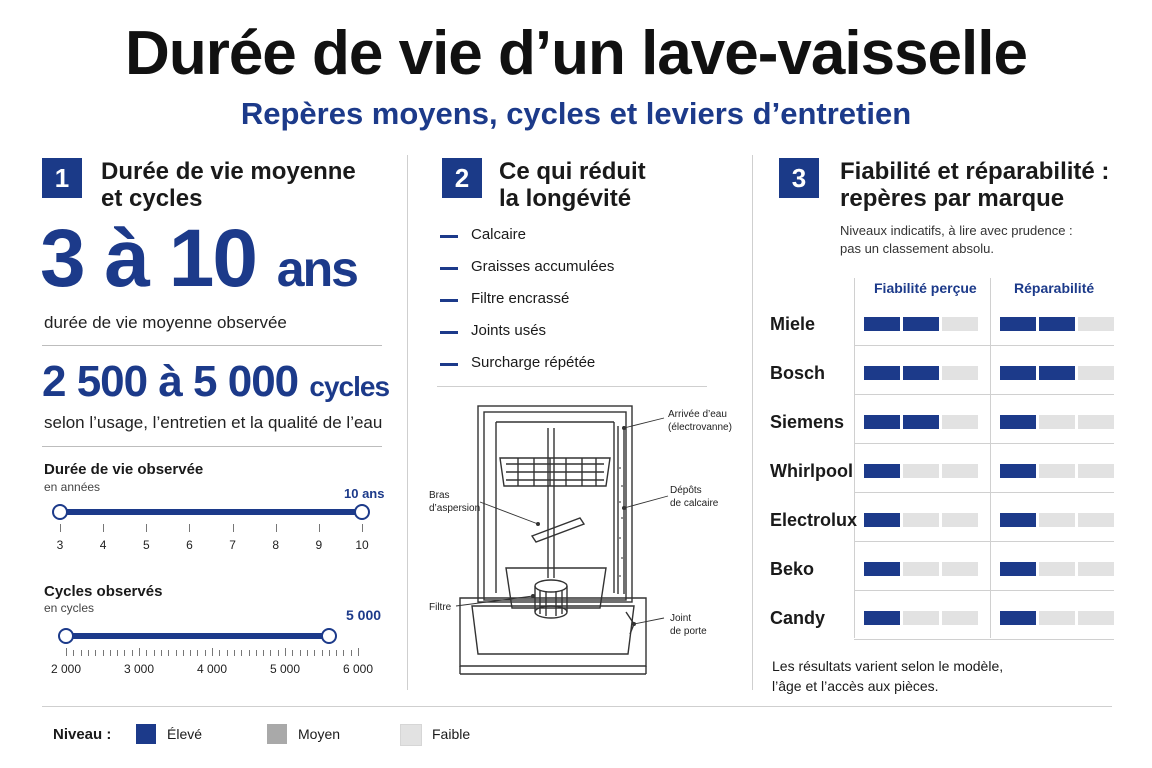 The height and width of the screenshot is (768, 1152). Describe the element at coordinates (697, 414) in the screenshot. I see `label-water-inlet-line1: Arrivée d’eau` at that location.